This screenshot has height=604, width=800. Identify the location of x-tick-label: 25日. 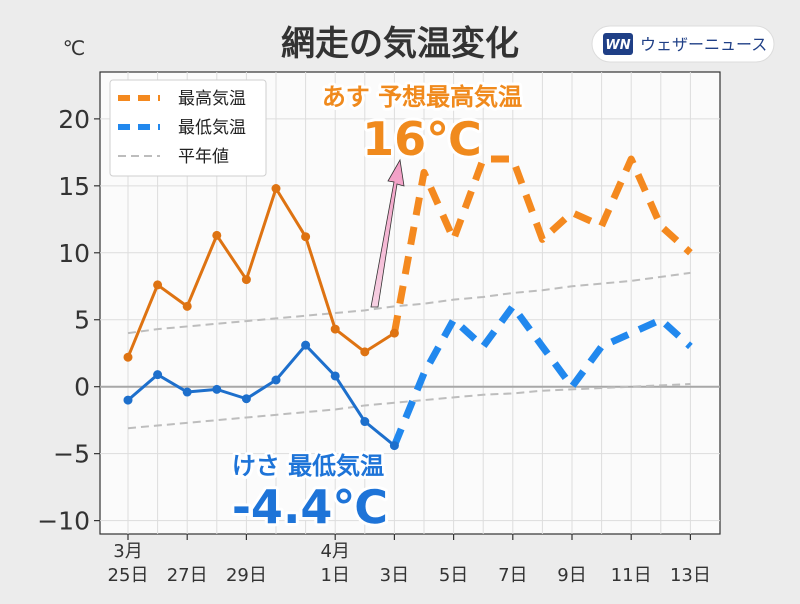
(128, 575).